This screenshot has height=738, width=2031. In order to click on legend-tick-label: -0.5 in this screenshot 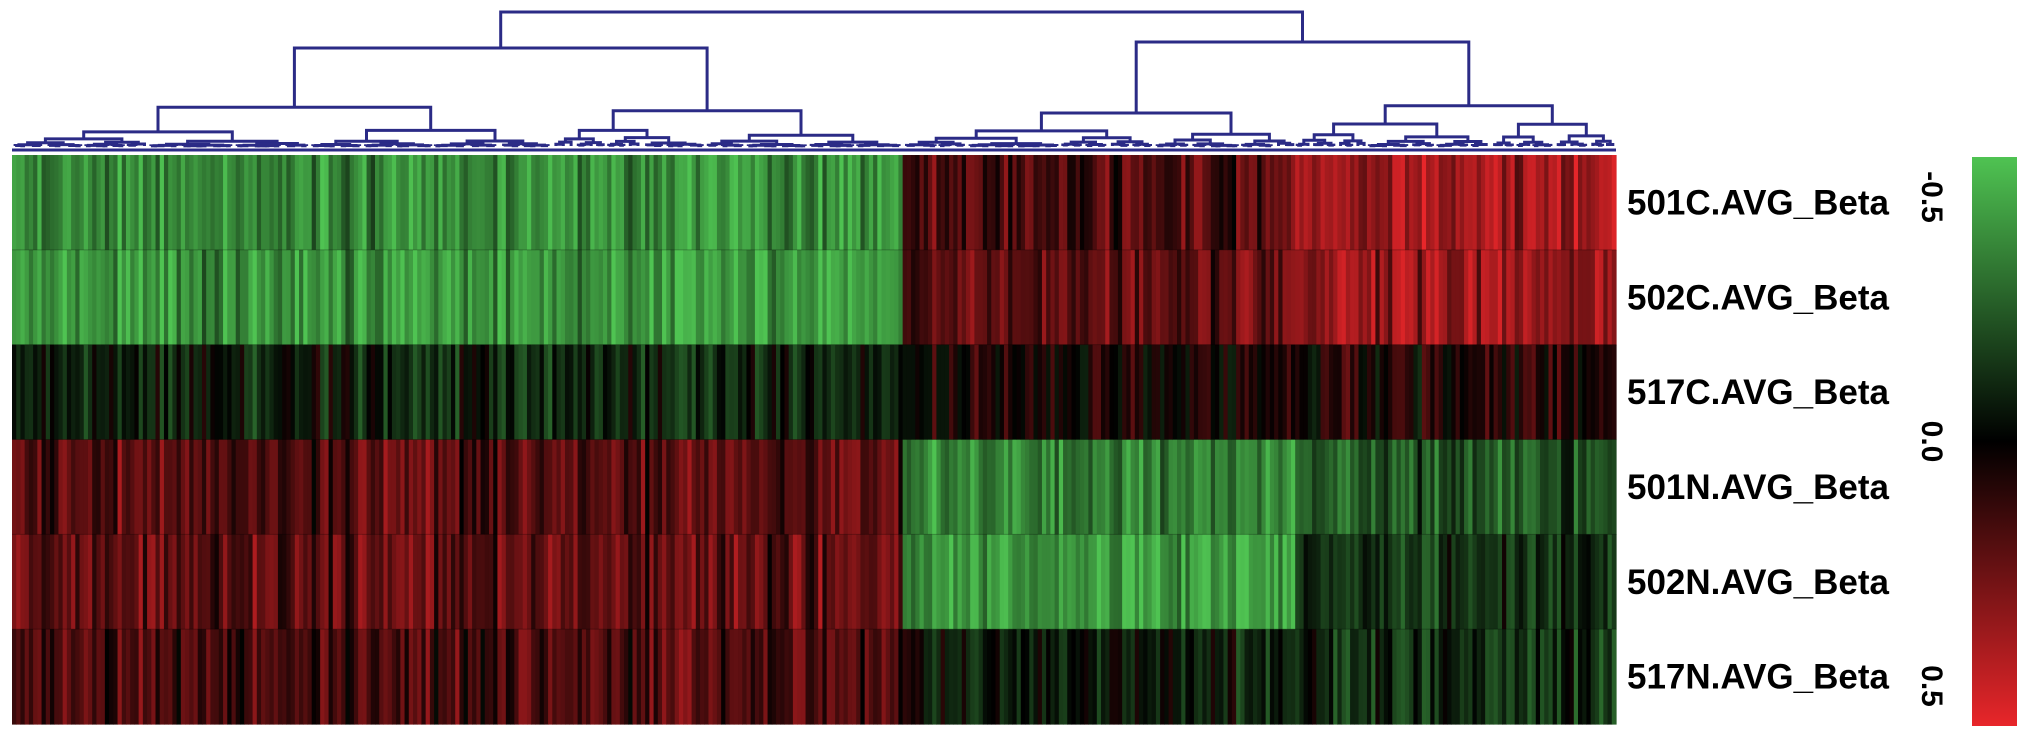, I will do `click(1931, 197)`.